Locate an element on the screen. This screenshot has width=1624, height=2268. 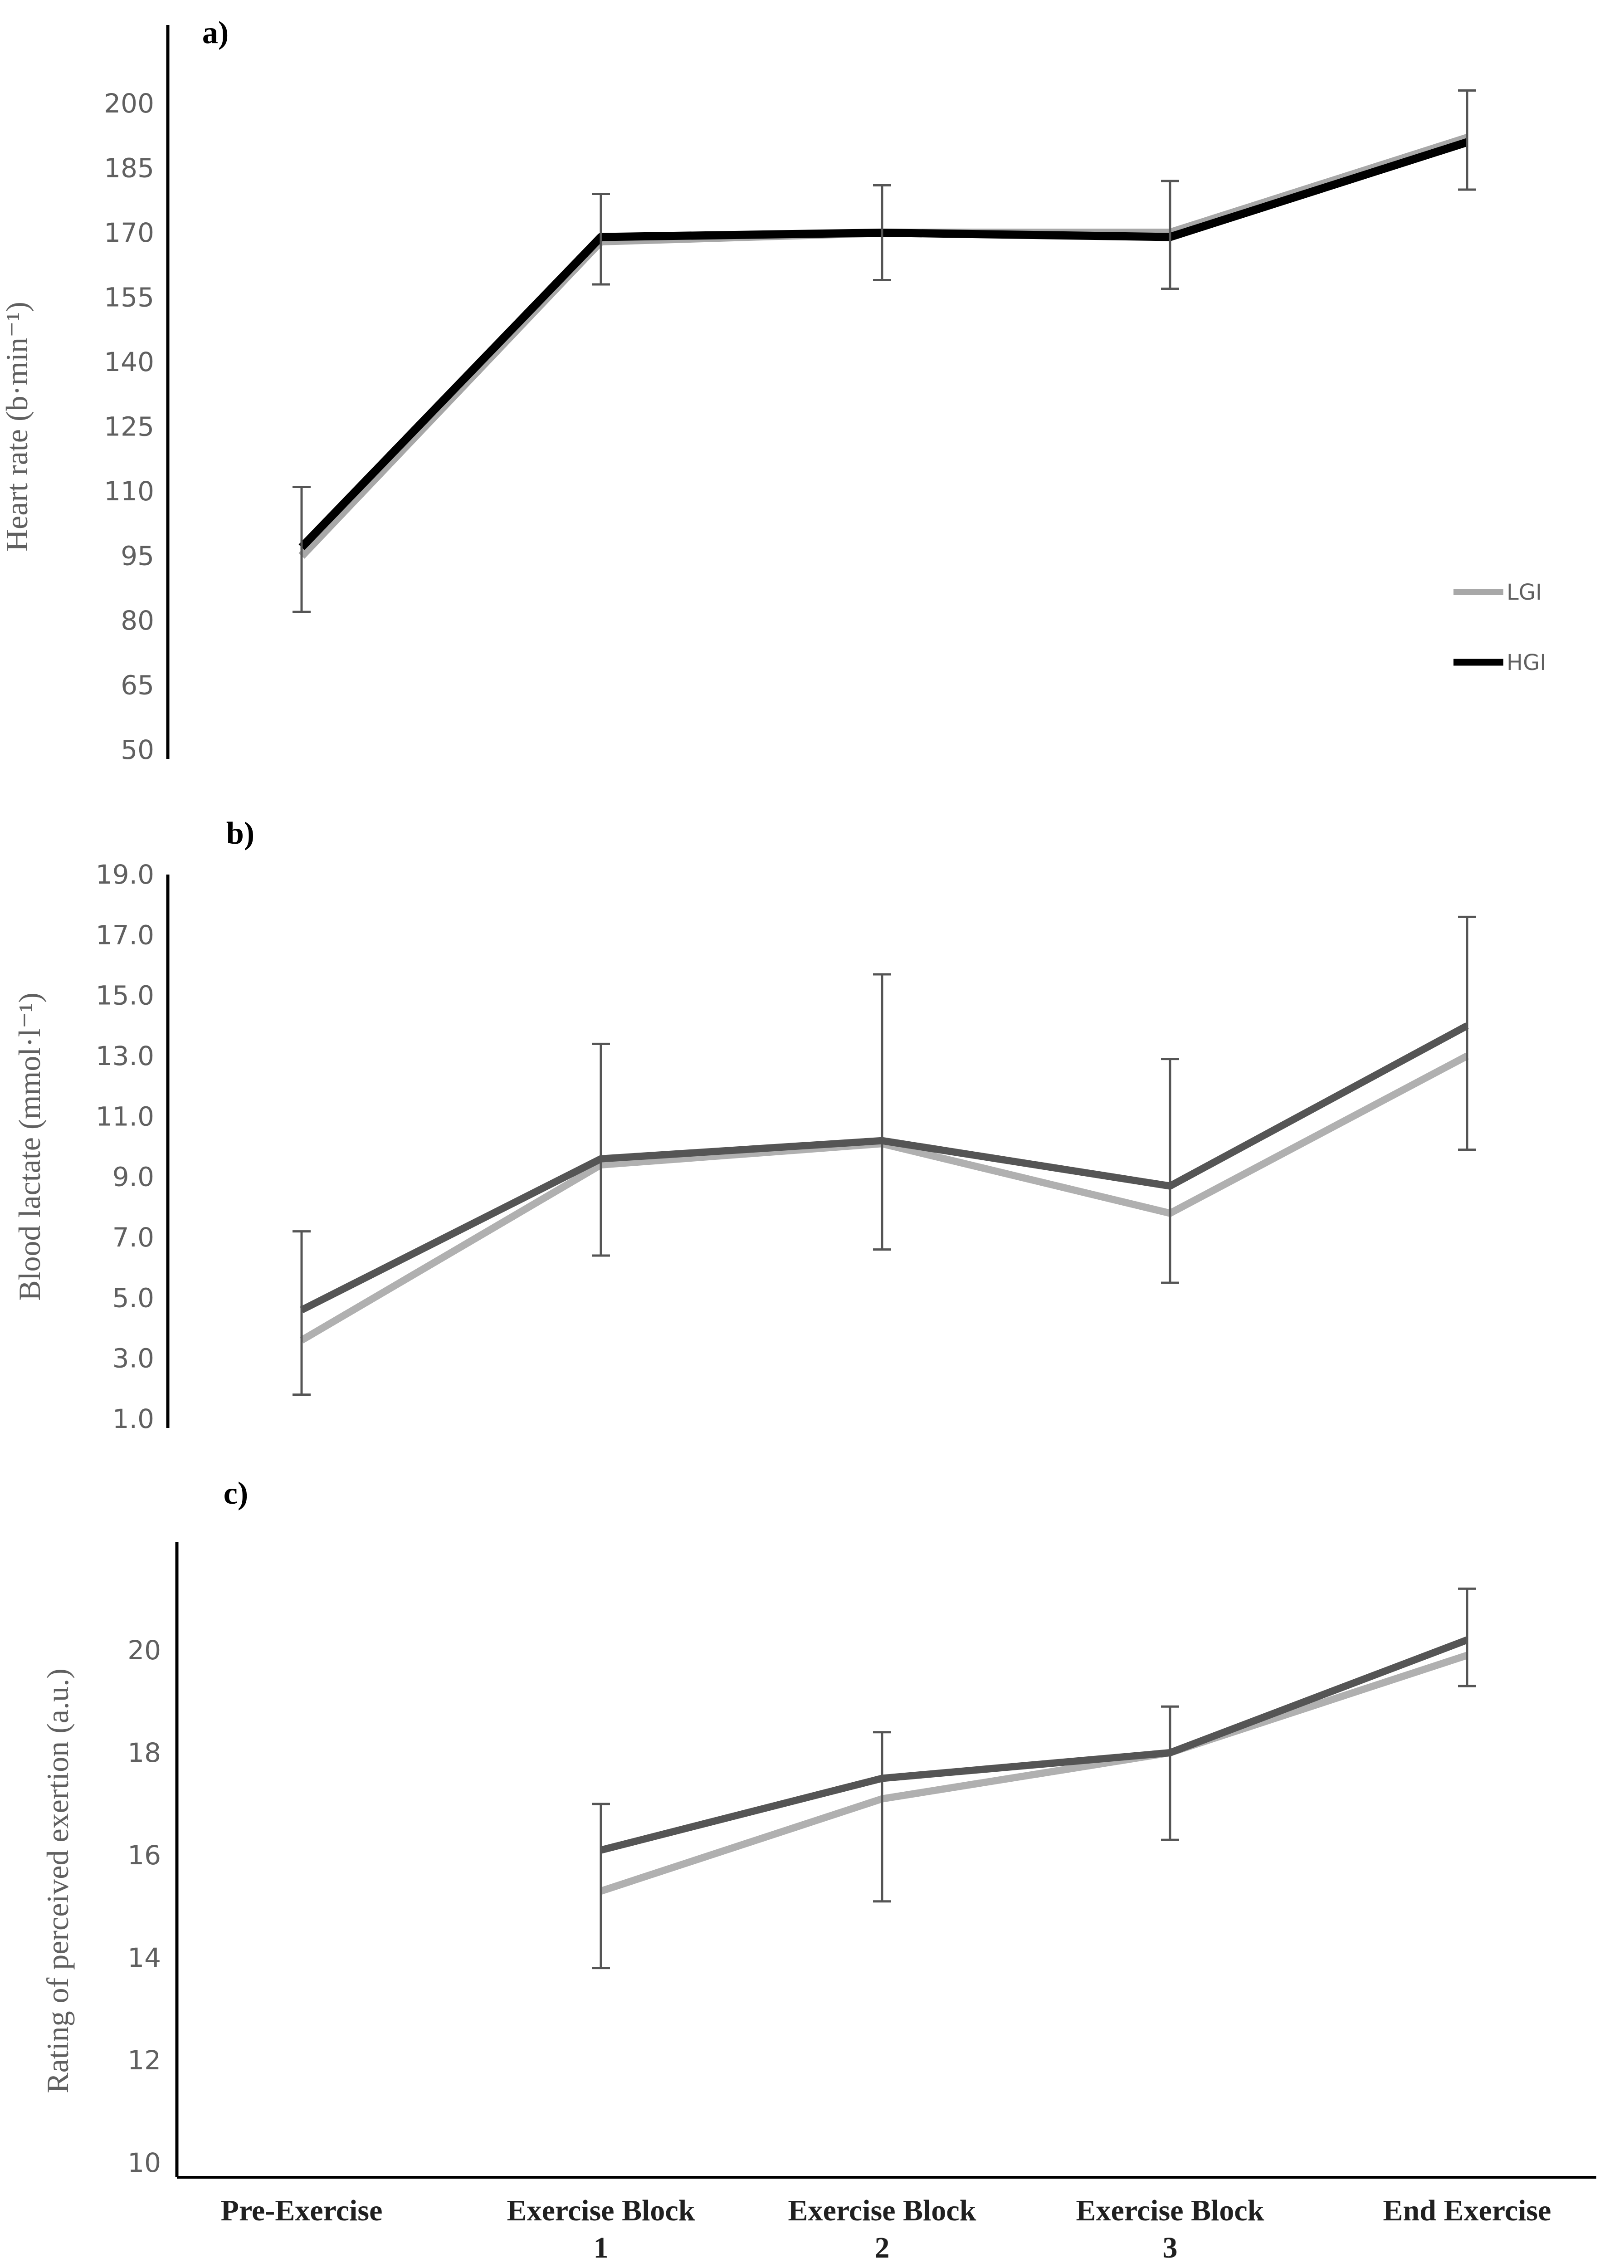
y-tick-label: 5.0 is located at coordinates (133, 1298).